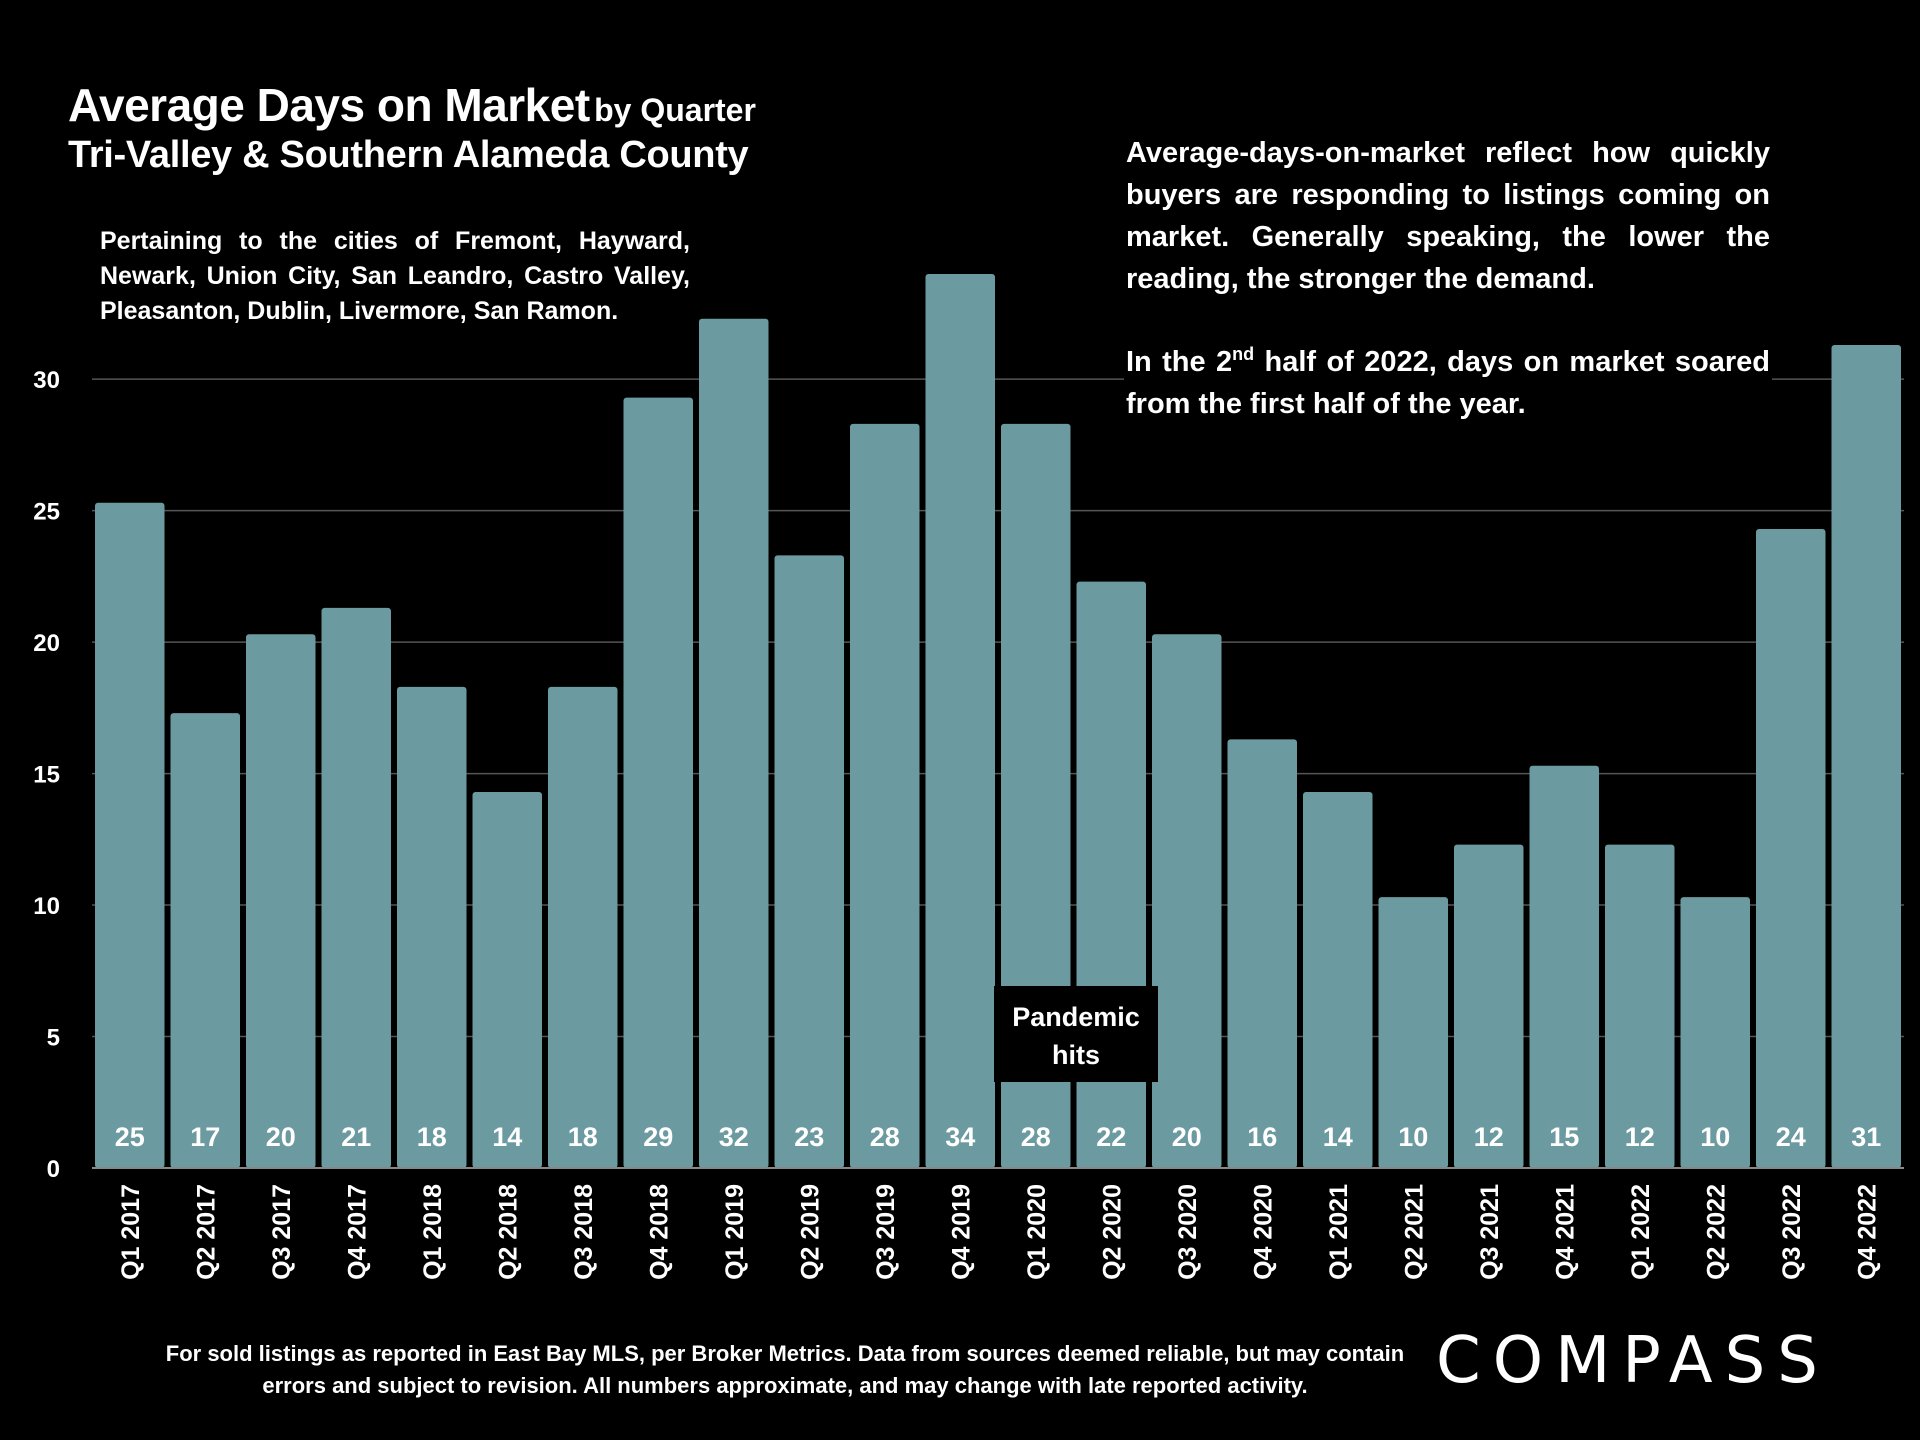 Image resolution: width=1920 pixels, height=1440 pixels. I want to click on x-tick-label: Q3 2019, so click(886, 1232).